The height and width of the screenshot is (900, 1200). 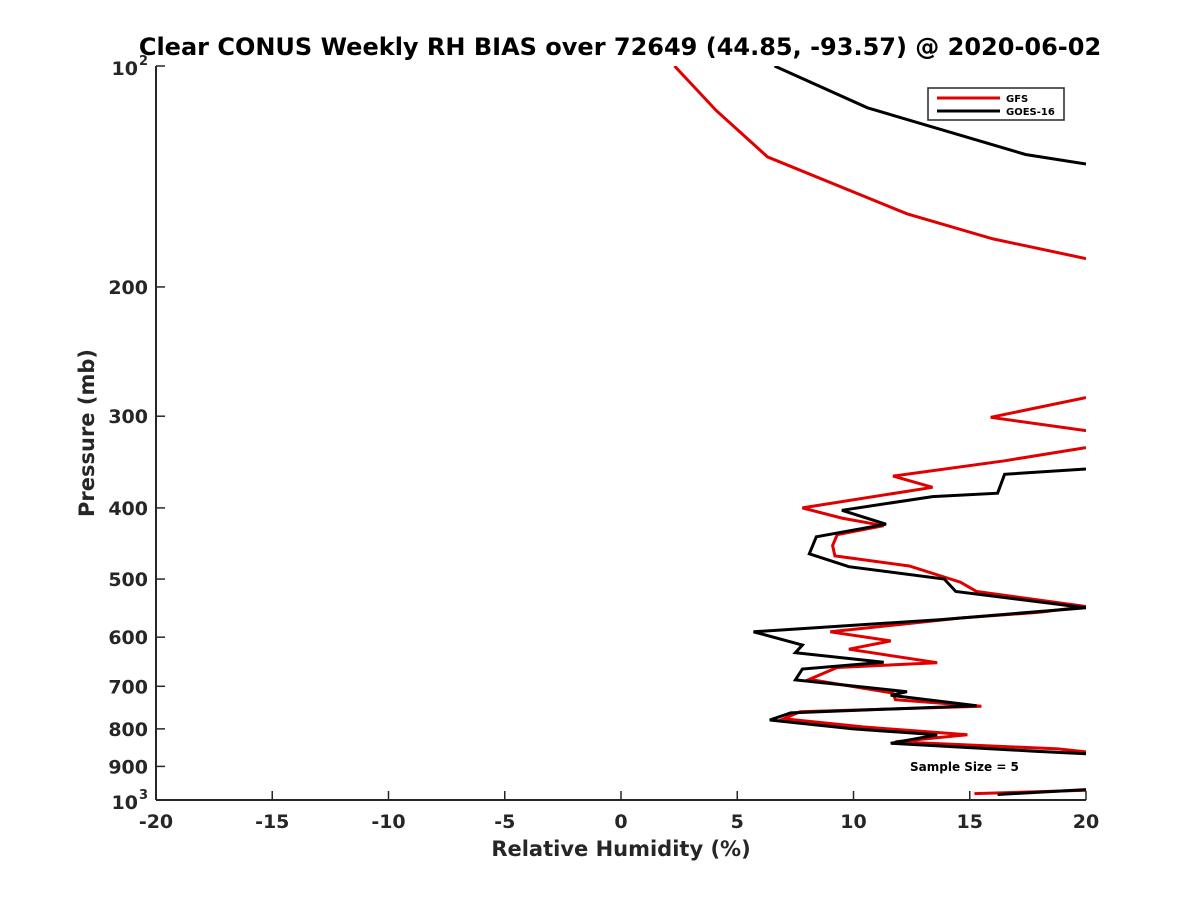 What do you see at coordinates (970, 822) in the screenshot?
I see `x-tick-label: 15` at bounding box center [970, 822].